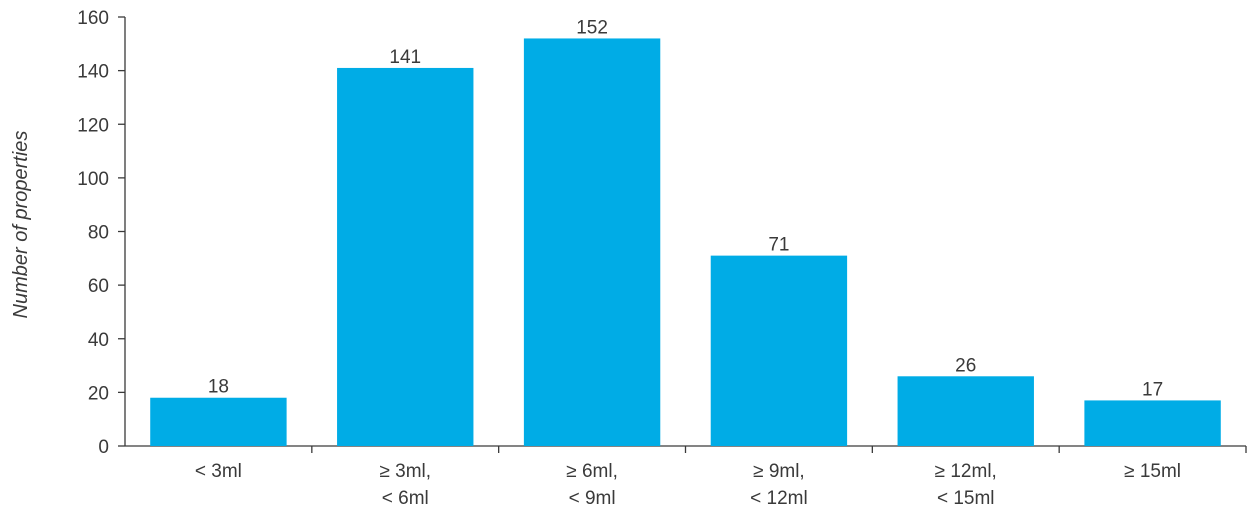 The width and height of the screenshot is (1250, 511). Describe the element at coordinates (218, 387) in the screenshot. I see `bar-value-label: 18` at that location.